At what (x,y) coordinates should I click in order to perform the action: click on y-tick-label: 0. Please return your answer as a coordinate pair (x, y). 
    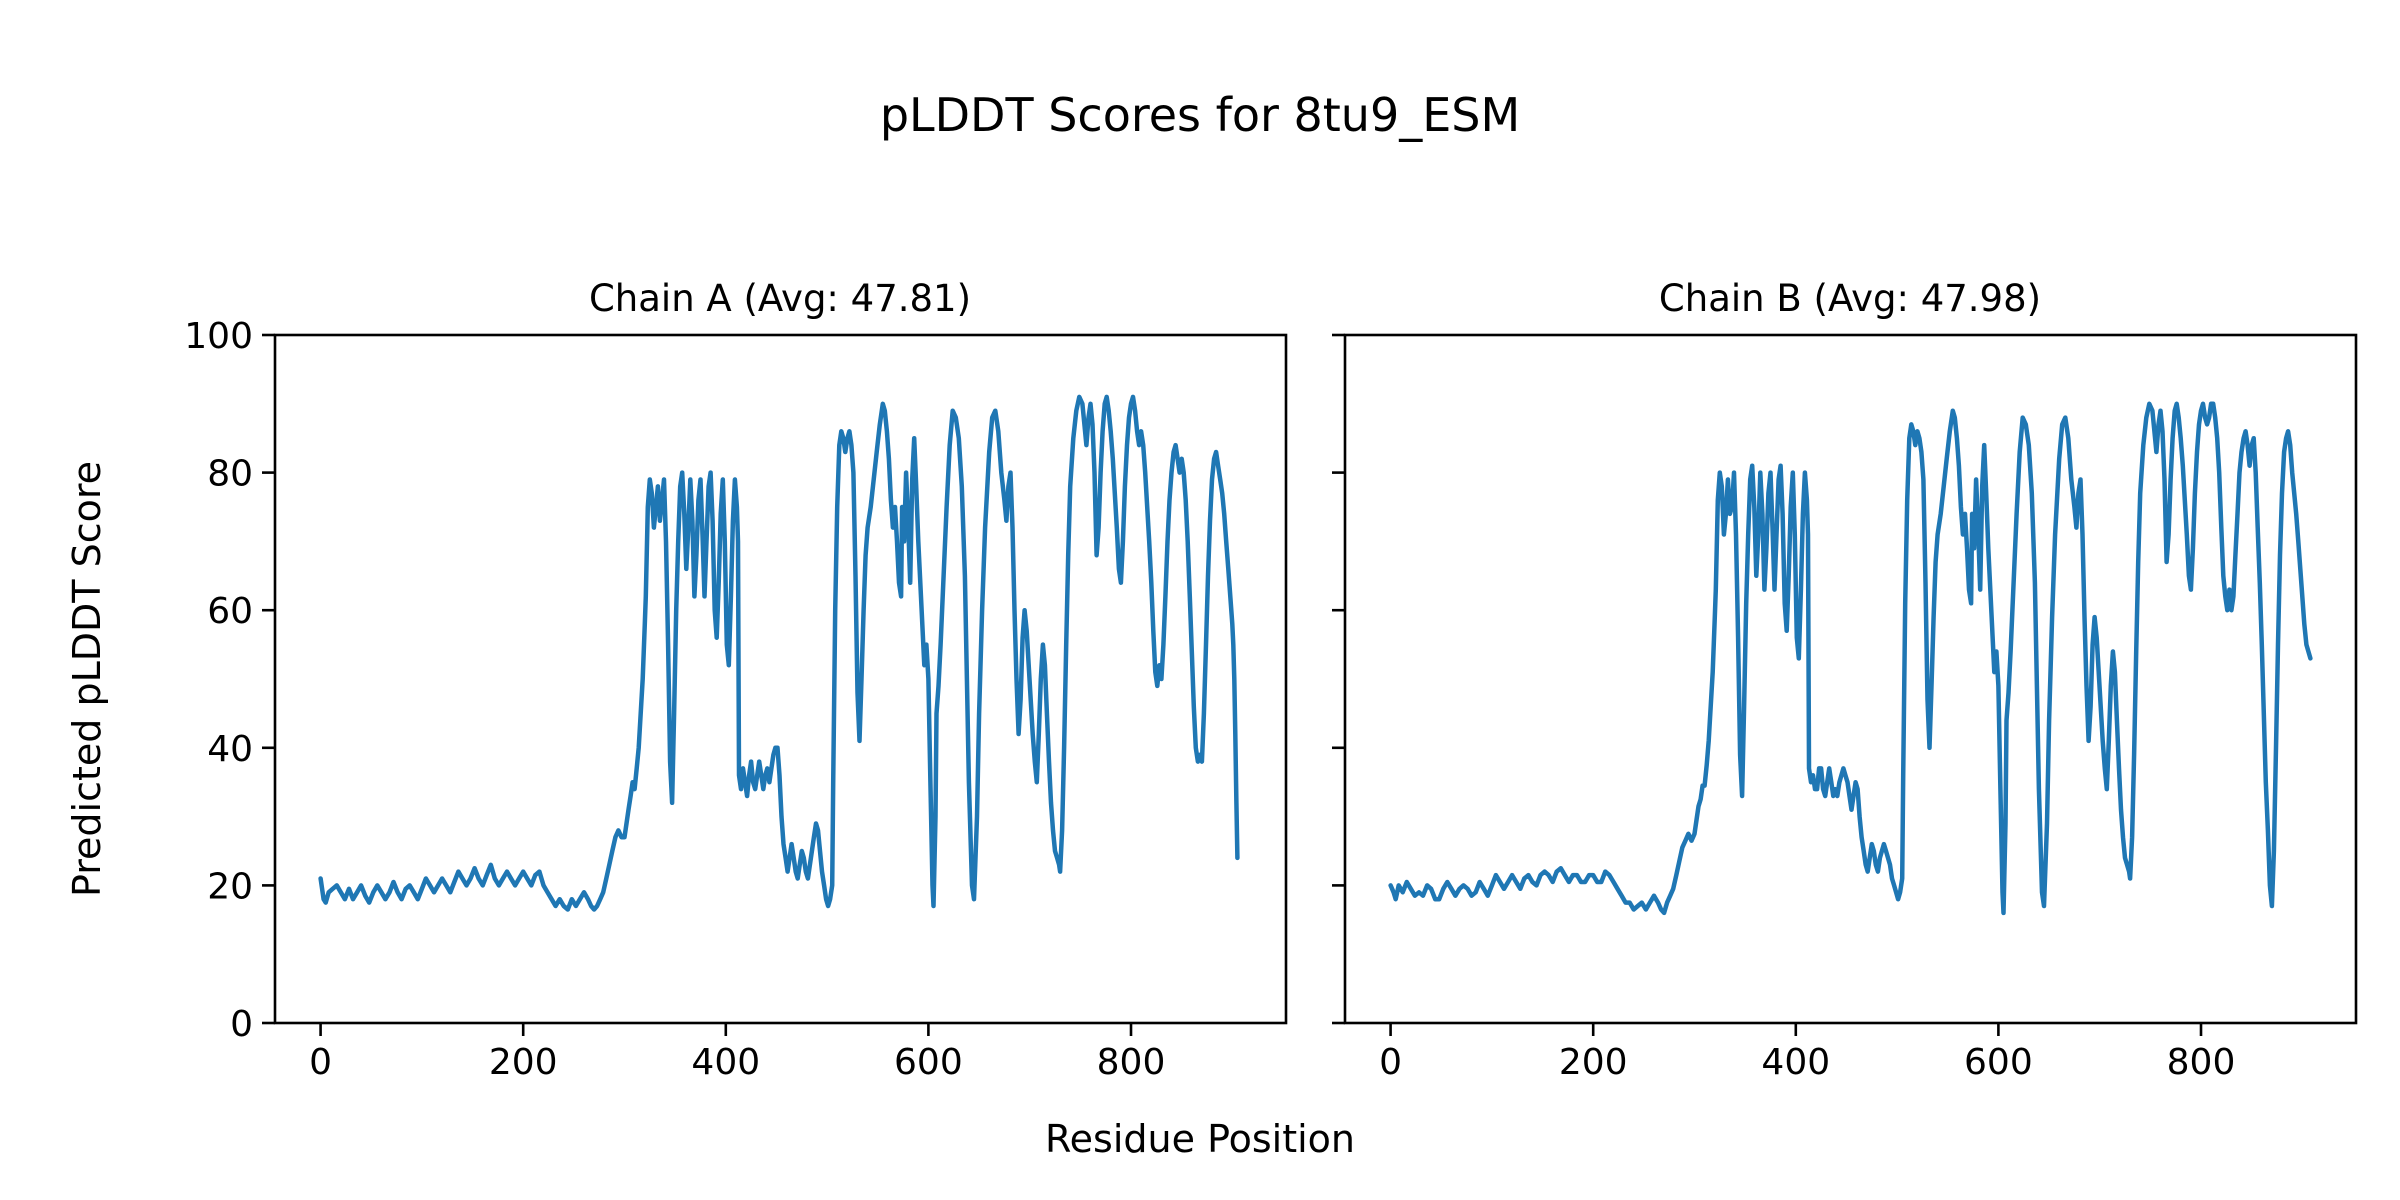
    Looking at the image, I should click on (241, 1024).